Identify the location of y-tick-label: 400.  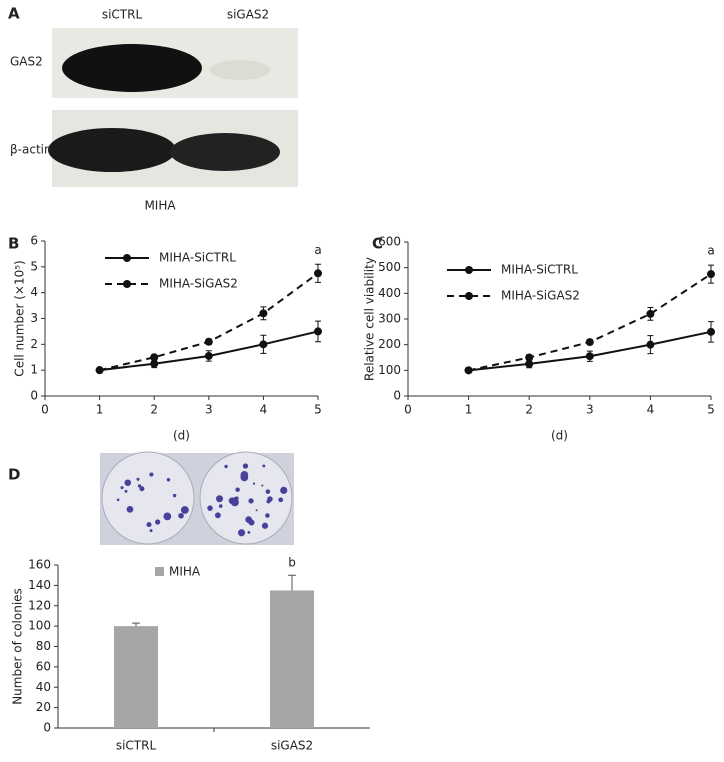
(389, 293).